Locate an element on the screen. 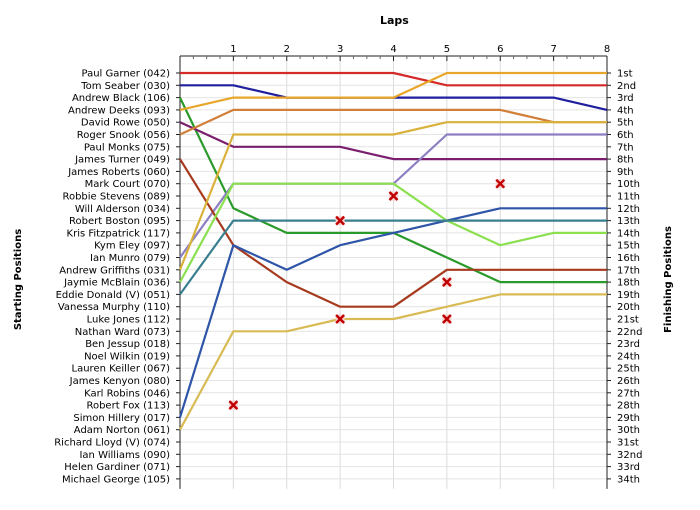  x-tick-label: 2 is located at coordinates (287, 49).